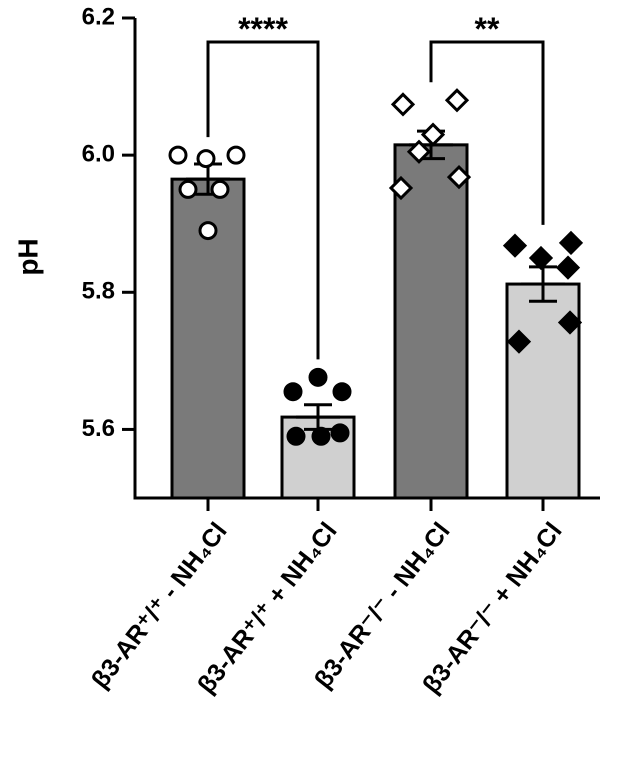 The height and width of the screenshot is (763, 620). I want to click on y-tick-label: 6.0, so click(98, 153).